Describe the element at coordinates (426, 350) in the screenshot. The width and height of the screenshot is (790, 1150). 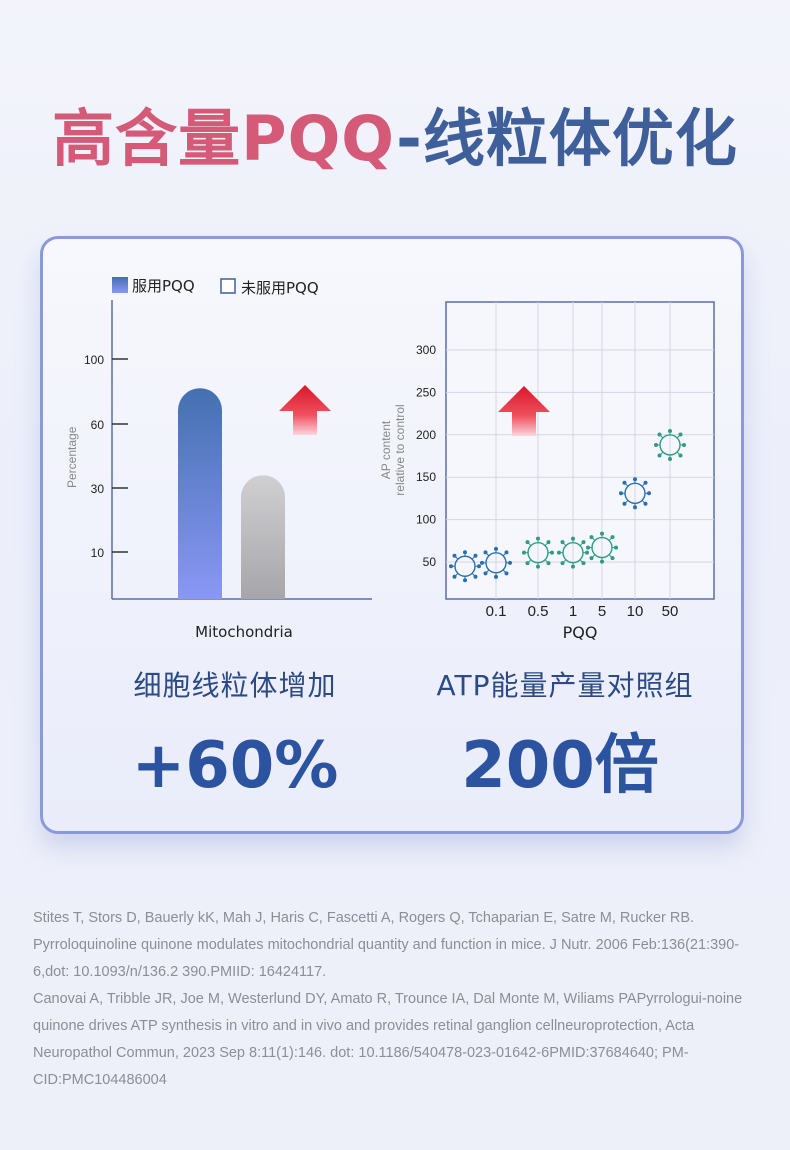
I see `scatter-y-tick-label: 300` at that location.